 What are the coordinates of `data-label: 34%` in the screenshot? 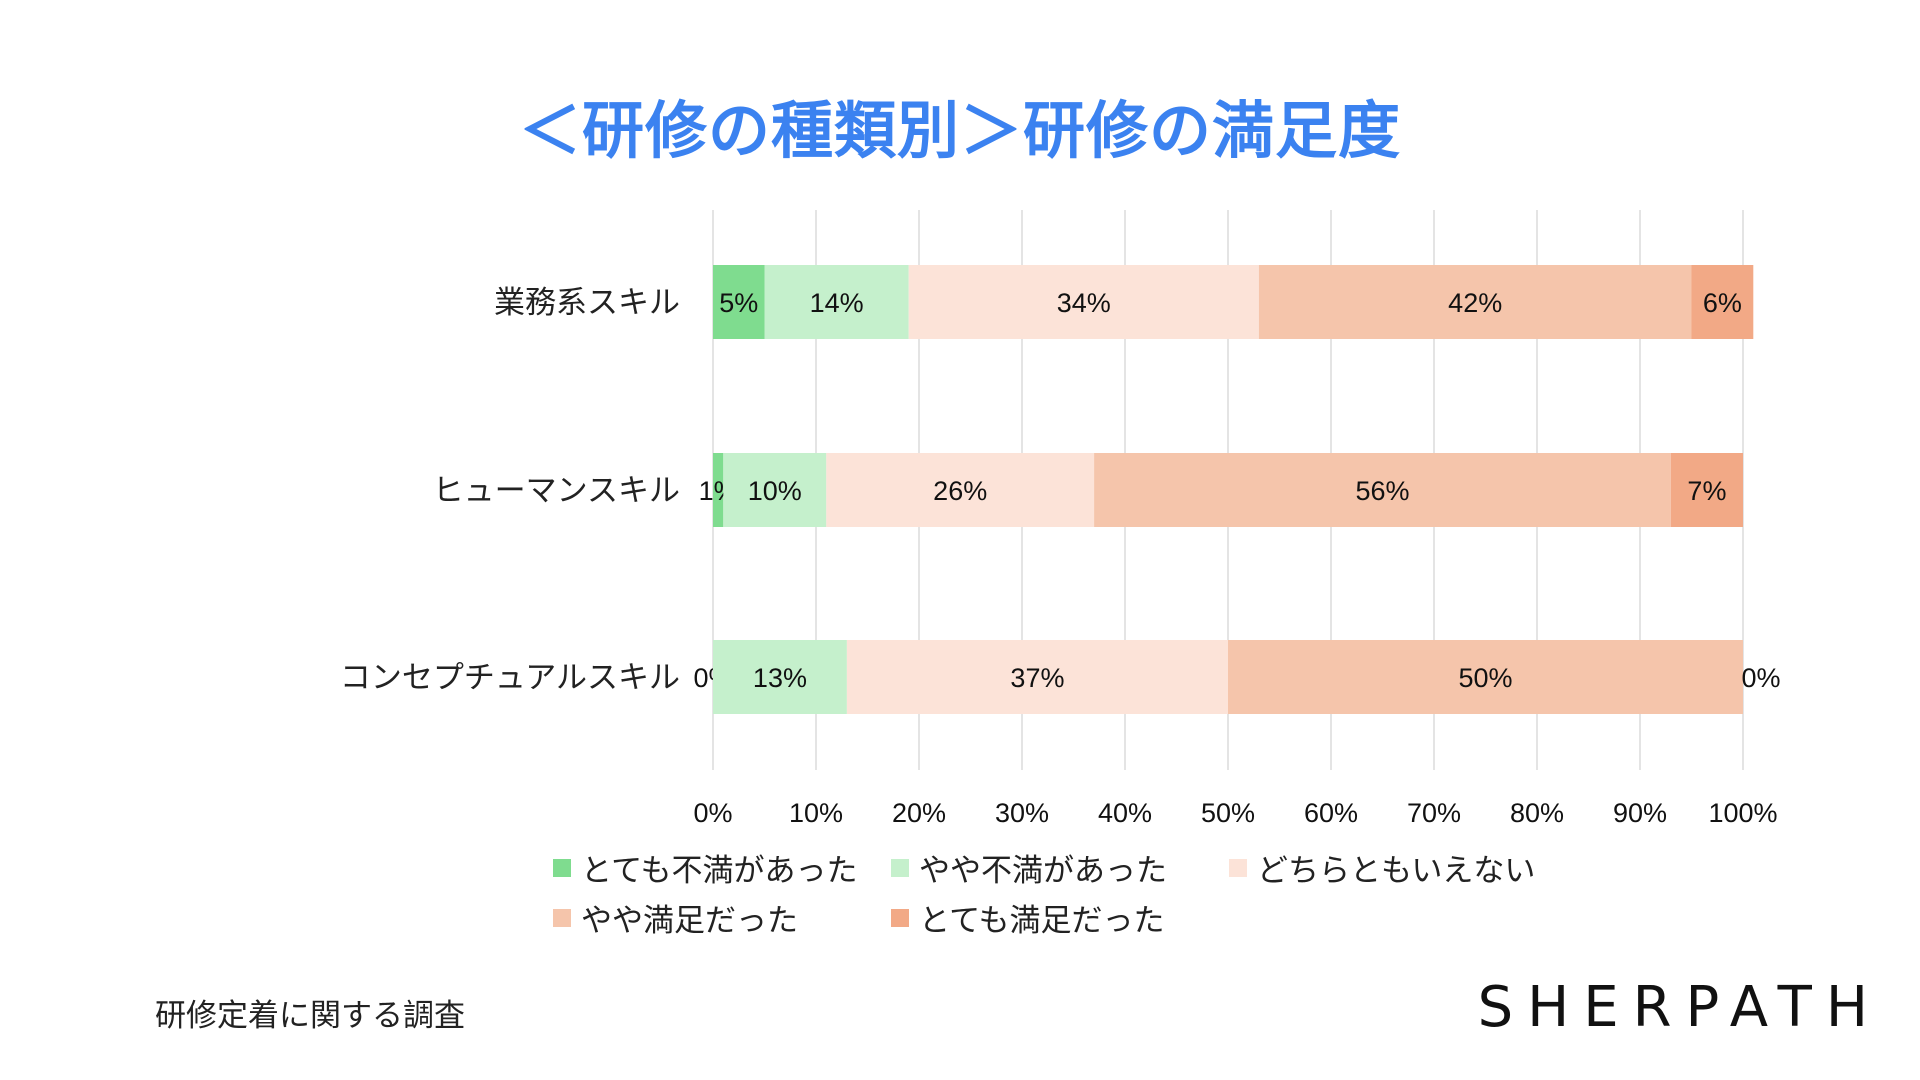 It's located at (1084, 303).